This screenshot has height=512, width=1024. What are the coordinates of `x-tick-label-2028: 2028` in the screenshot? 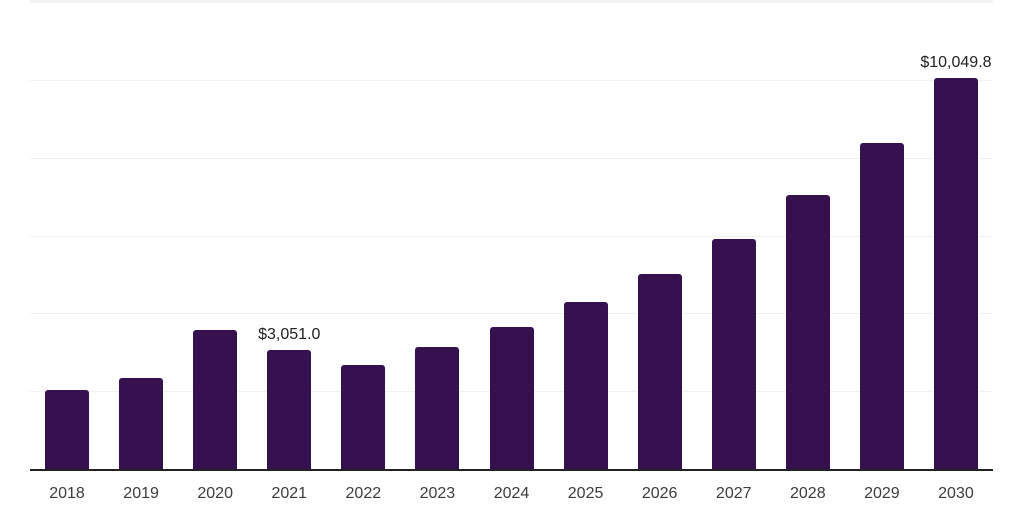 It's located at (808, 493).